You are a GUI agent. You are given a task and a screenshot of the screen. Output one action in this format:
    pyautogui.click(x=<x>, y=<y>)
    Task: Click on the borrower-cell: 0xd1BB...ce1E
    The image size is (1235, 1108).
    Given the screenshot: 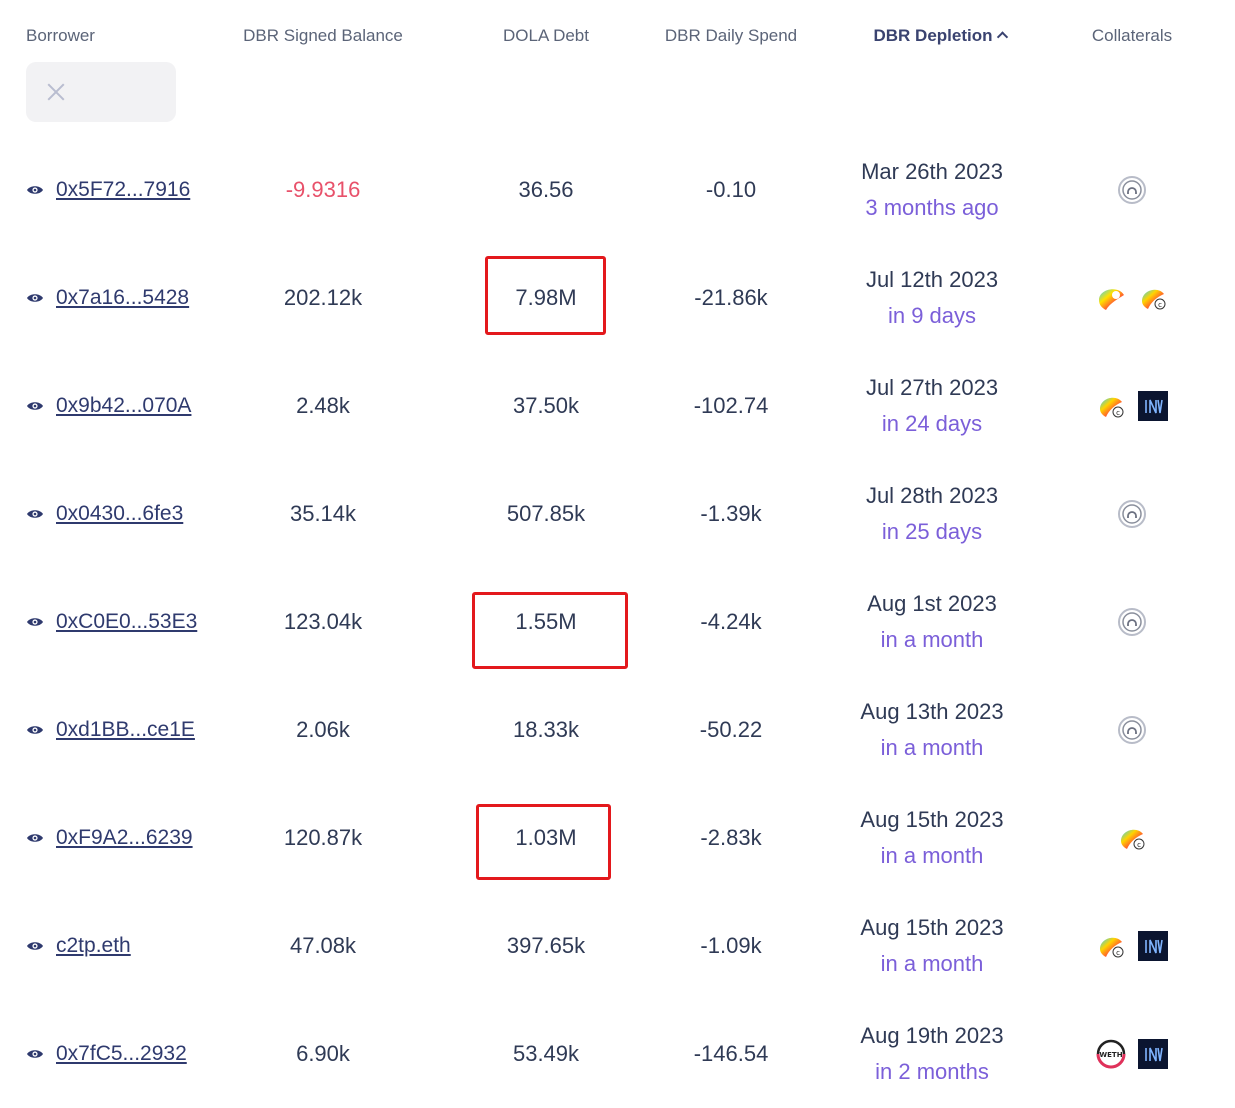 What is the action you would take?
    pyautogui.click(x=110, y=730)
    